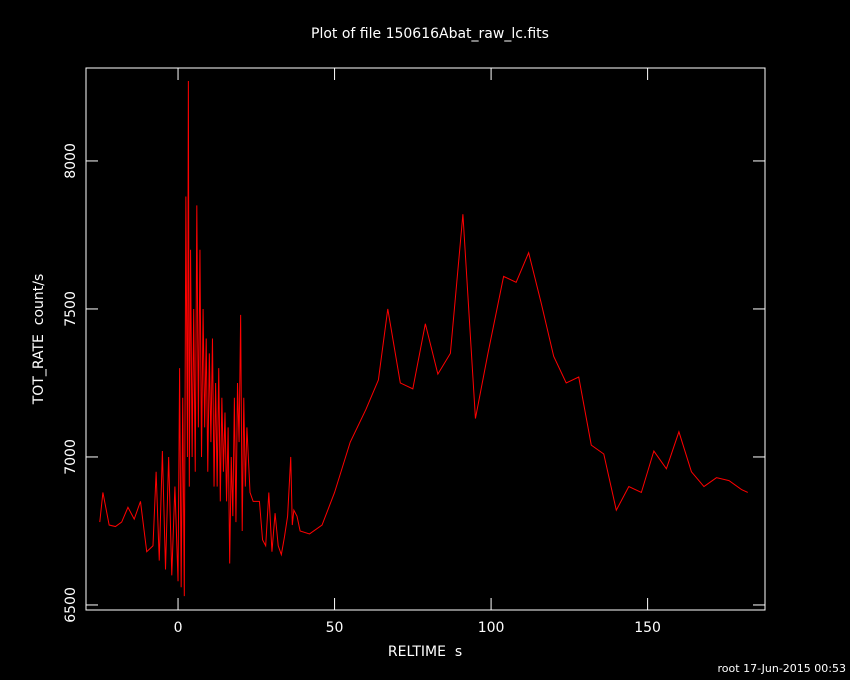 The height and width of the screenshot is (680, 850). I want to click on y-tick-label: 6500, so click(71, 605).